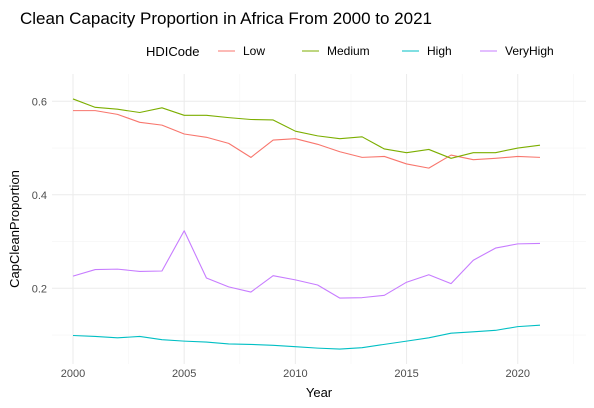 This screenshot has width=594, height=408. Describe the element at coordinates (439, 51) in the screenshot. I see `legend-label: High` at that location.